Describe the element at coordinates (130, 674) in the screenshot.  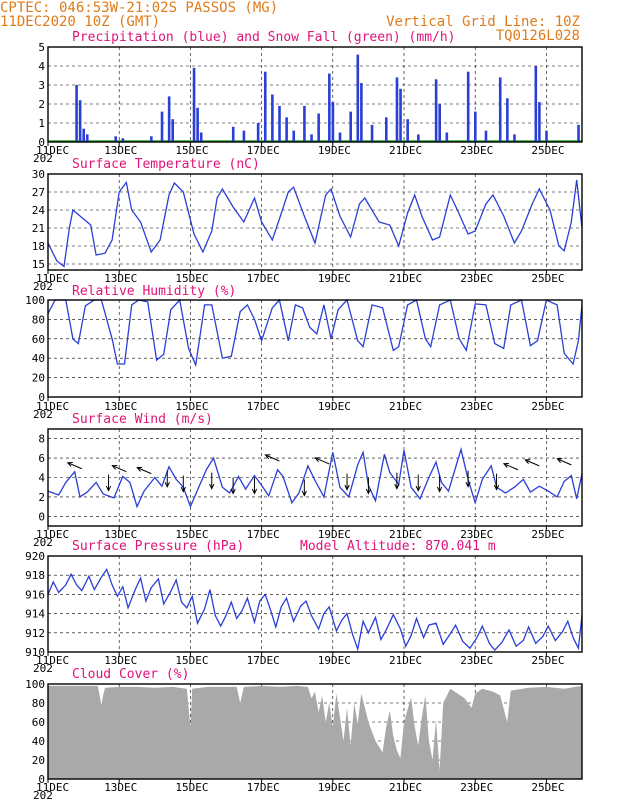
I see `panel-title: Cloud Cover (%)` at that location.